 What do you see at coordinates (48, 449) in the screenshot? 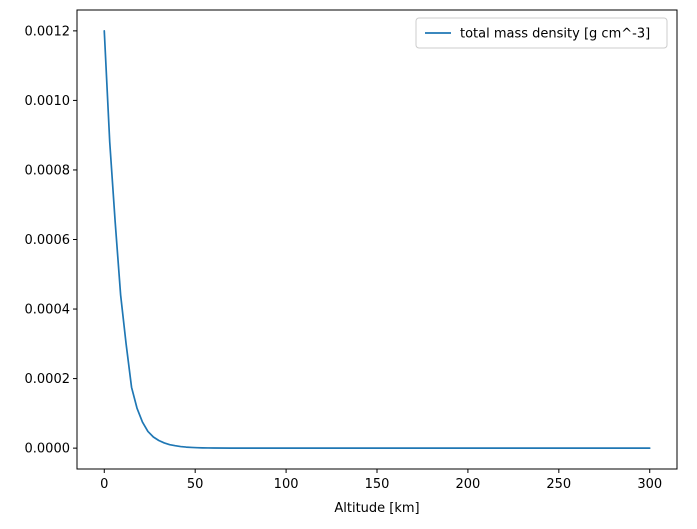
I see `y-tick-label: 0.0000` at bounding box center [48, 449].